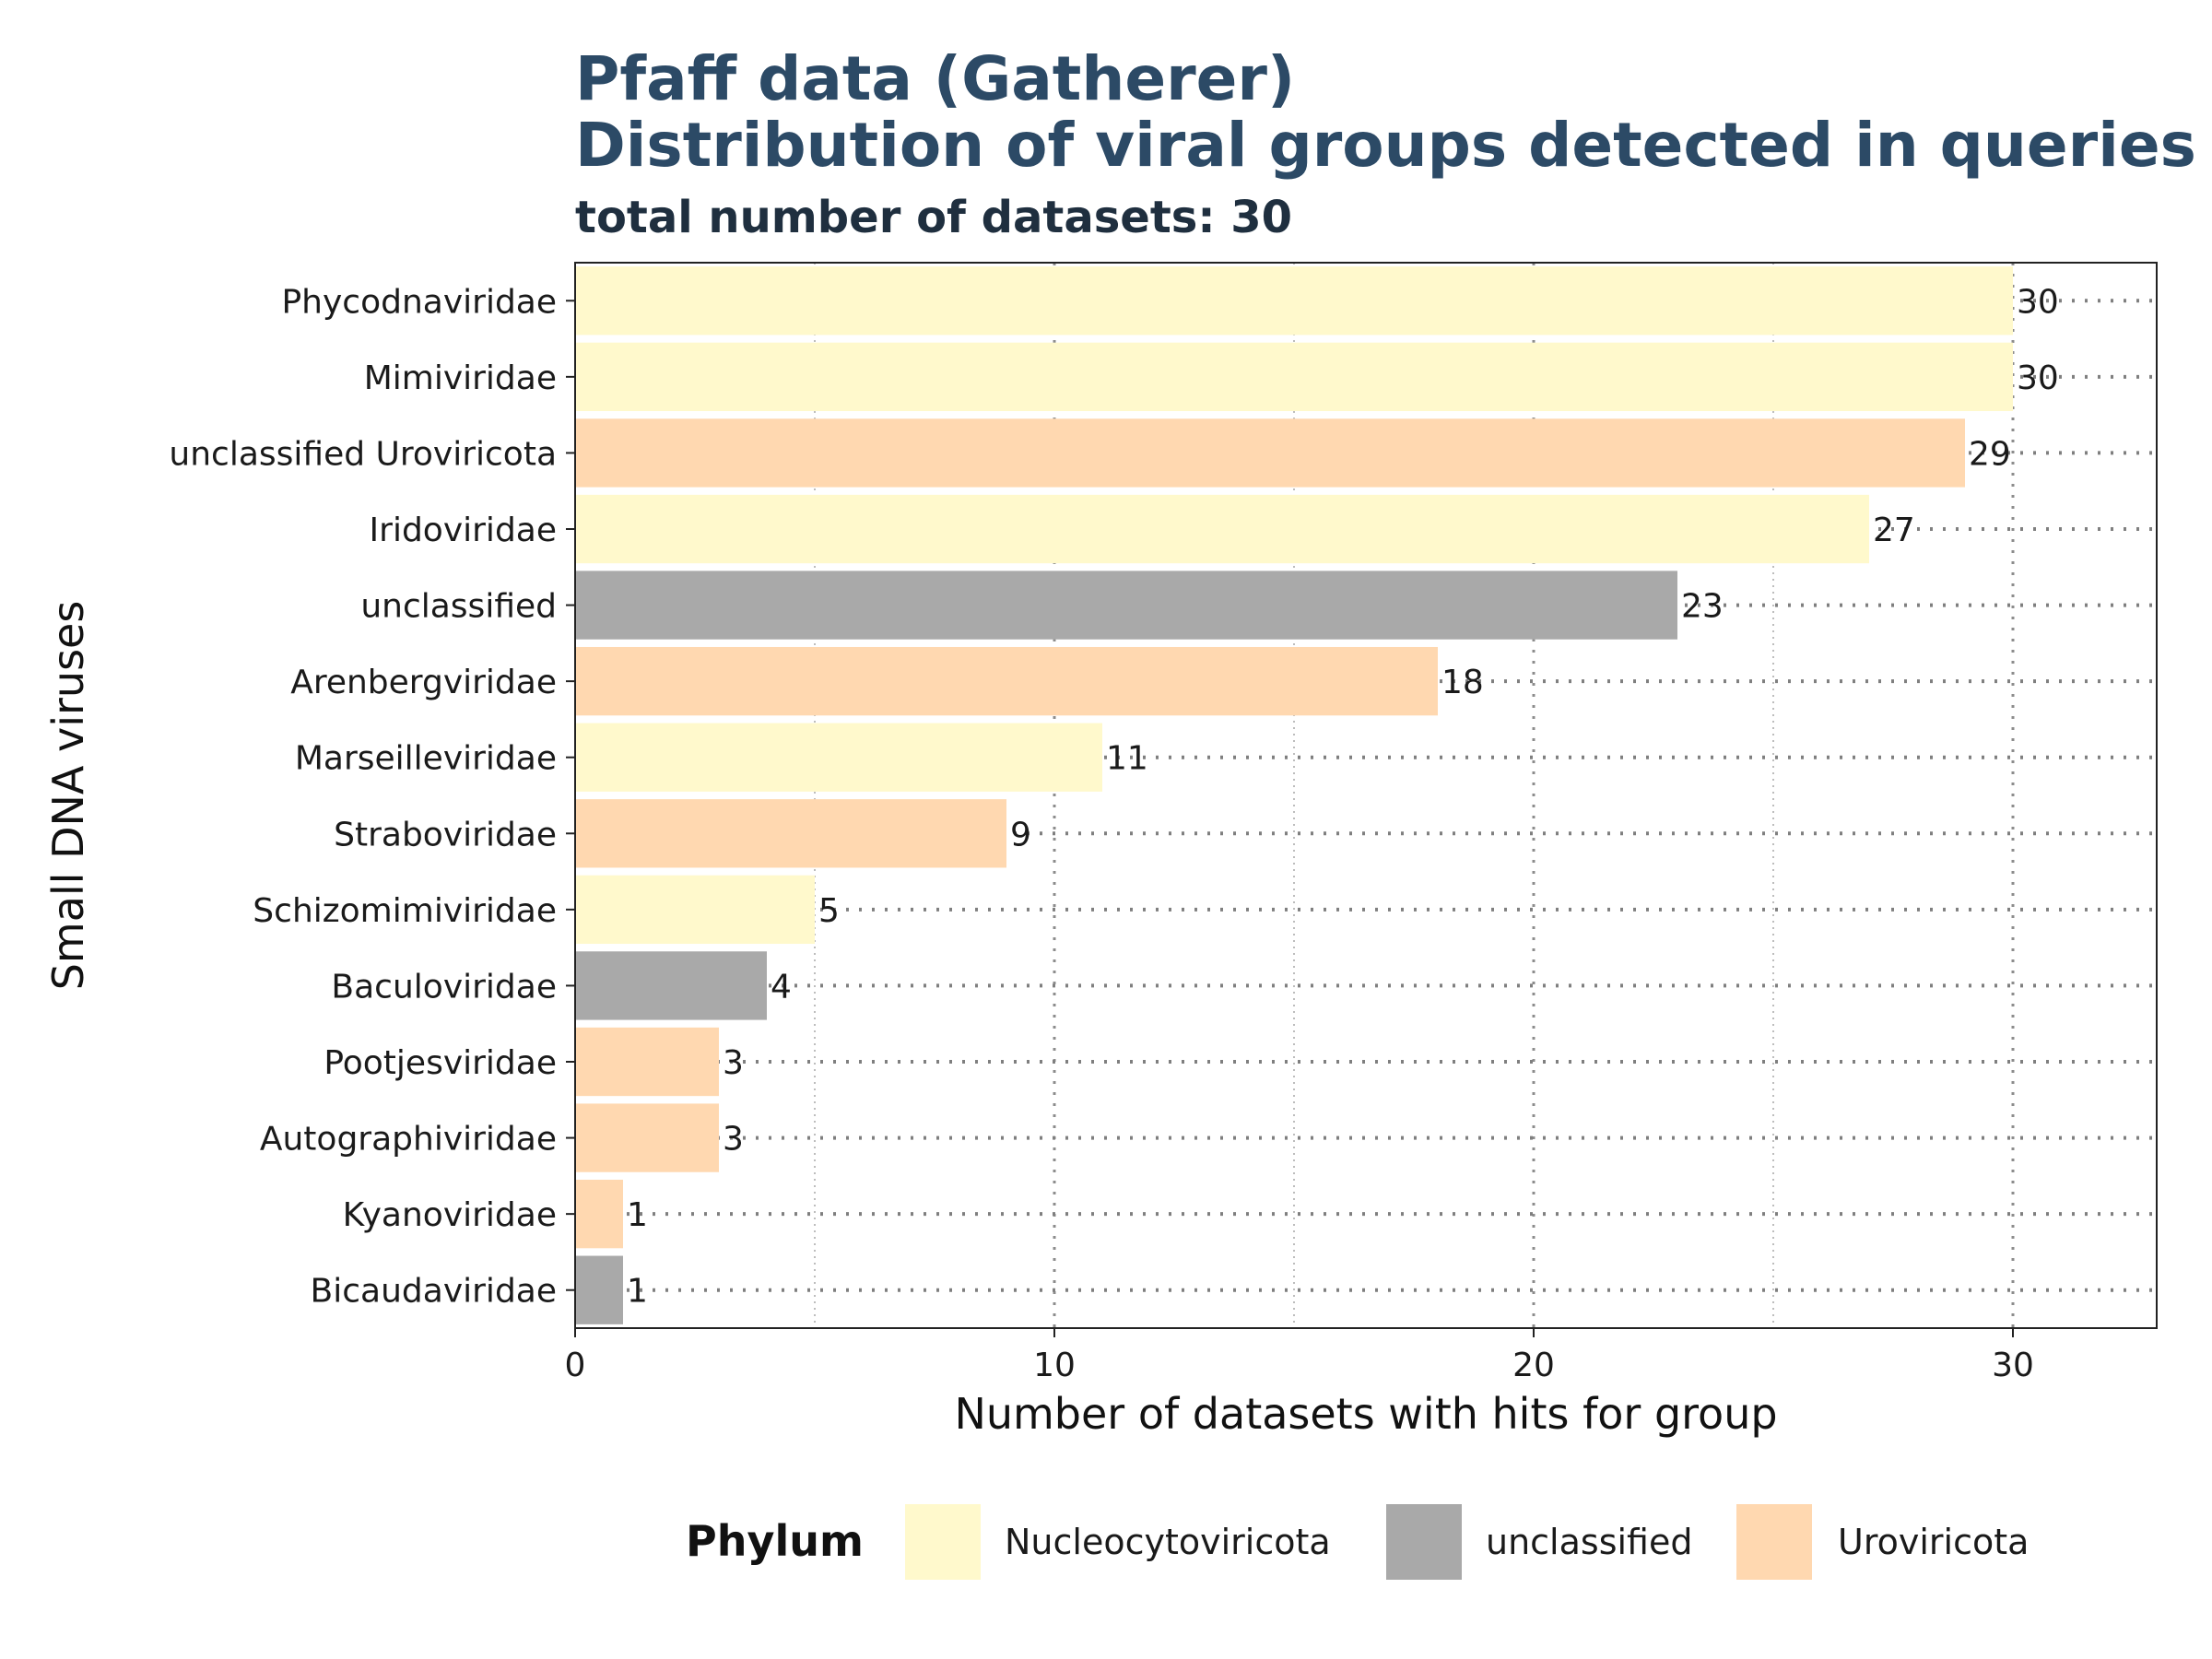 The image size is (2212, 1659). I want to click on y-tick-label: Schizomimiviridae, so click(405, 911).